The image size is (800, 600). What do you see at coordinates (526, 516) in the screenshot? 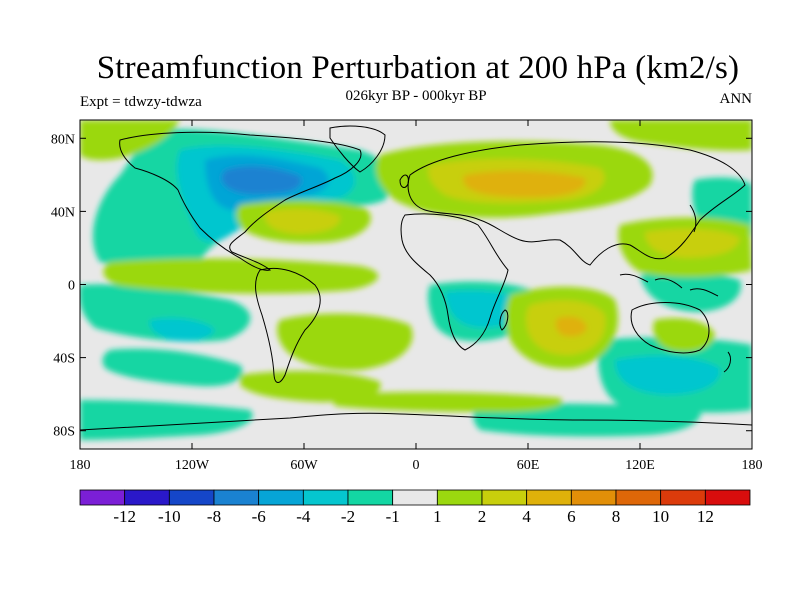
I see `colorbar-label: 4` at bounding box center [526, 516].